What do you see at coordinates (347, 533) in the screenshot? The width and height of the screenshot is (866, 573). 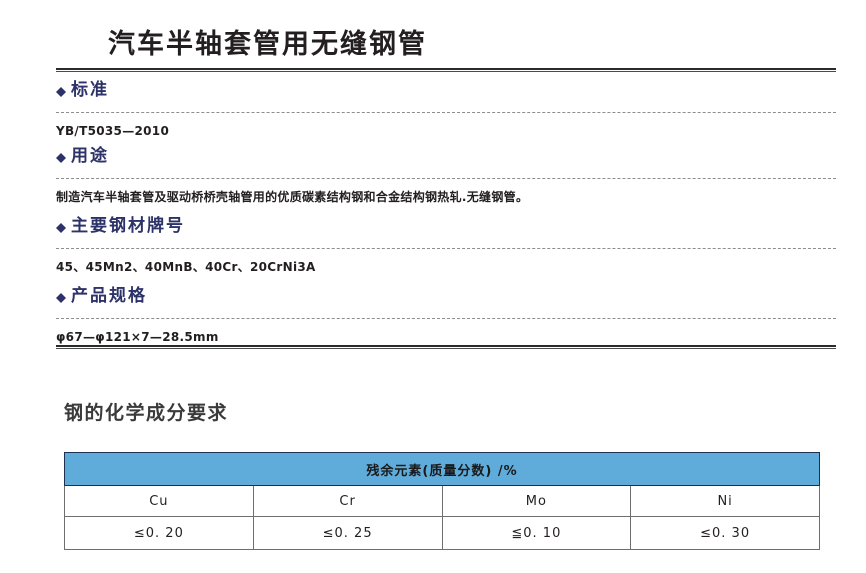 I see `table-value-cr: ≤0. 25` at bounding box center [347, 533].